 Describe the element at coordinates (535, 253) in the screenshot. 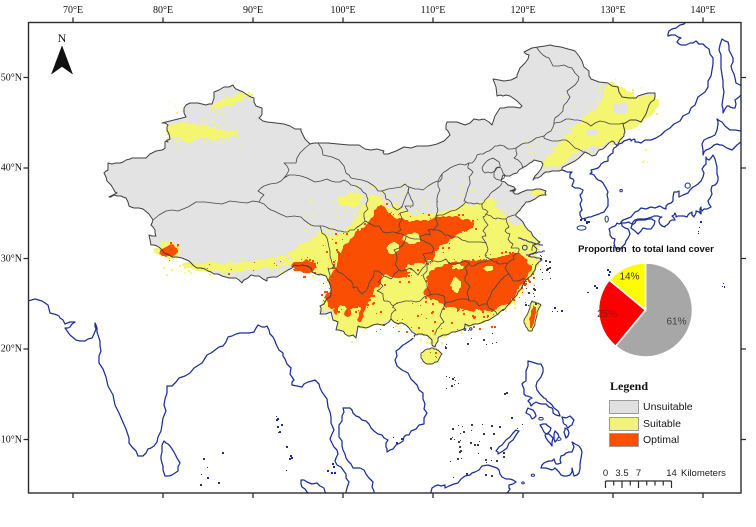

I see `hangzhou-bay` at that location.